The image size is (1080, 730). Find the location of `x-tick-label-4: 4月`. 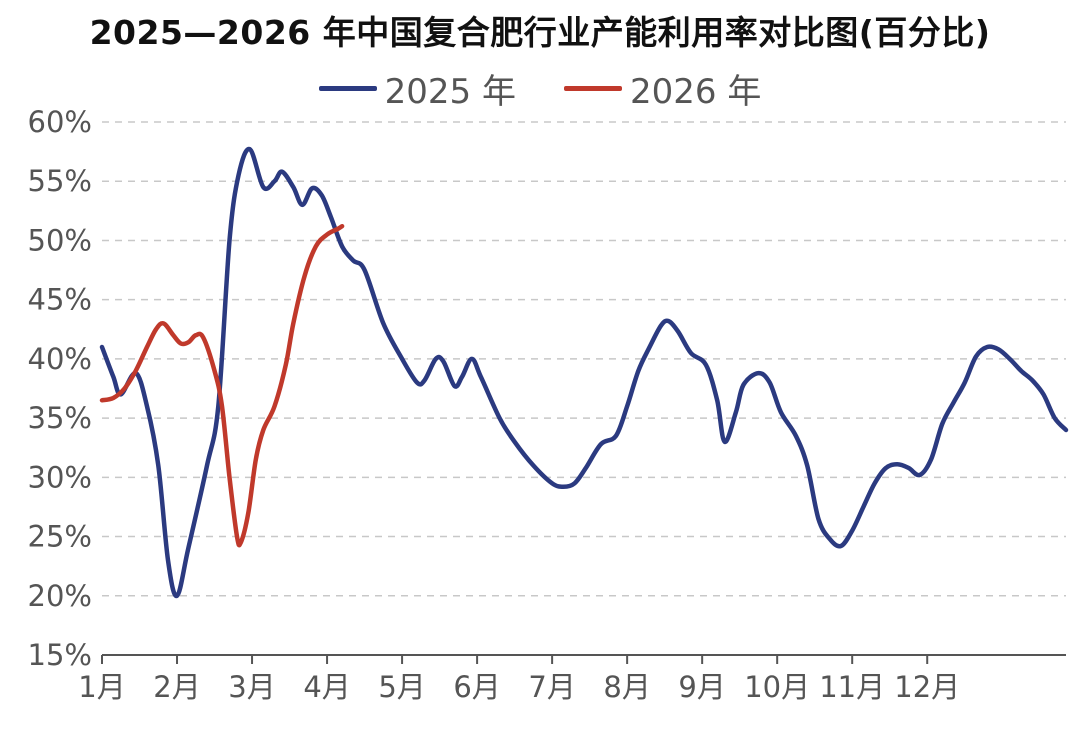

x-tick-label-4: 4月 is located at coordinates (326, 687).